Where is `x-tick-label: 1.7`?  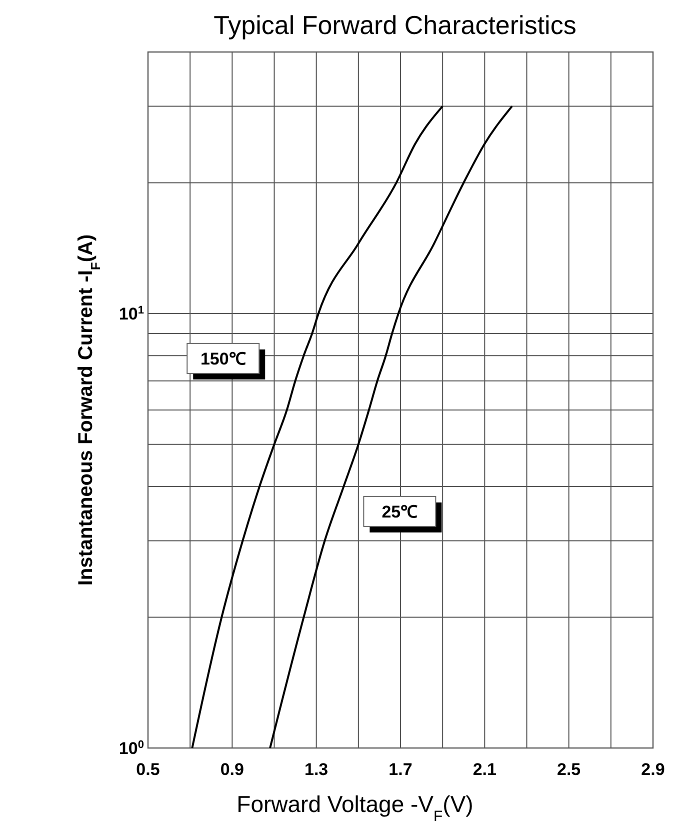 x-tick-label: 1.7 is located at coordinates (400, 769).